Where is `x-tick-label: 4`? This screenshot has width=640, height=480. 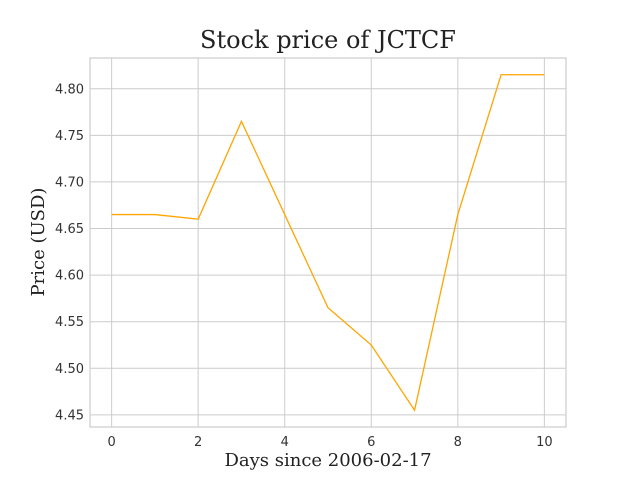 x-tick-label: 4 is located at coordinates (285, 442).